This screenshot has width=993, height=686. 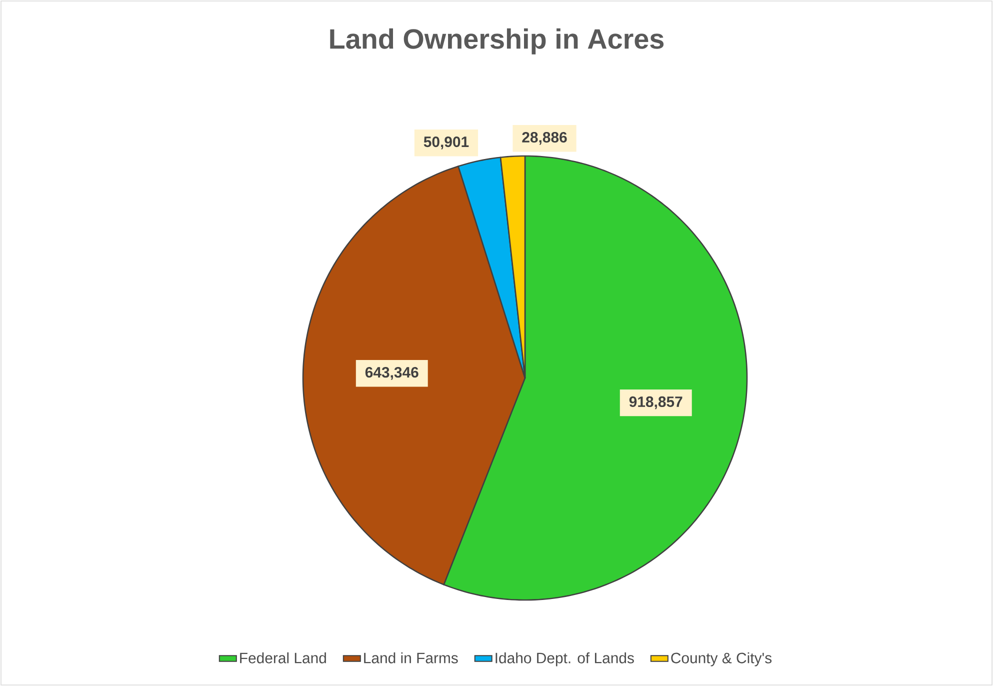 What do you see at coordinates (497, 41) in the screenshot?
I see `chart-title: Land Ownership in Acres` at bounding box center [497, 41].